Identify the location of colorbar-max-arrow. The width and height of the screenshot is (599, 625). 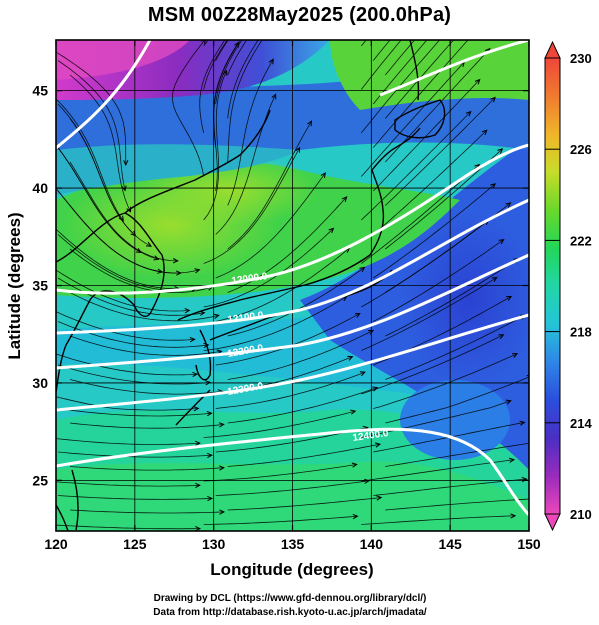
(552, 49).